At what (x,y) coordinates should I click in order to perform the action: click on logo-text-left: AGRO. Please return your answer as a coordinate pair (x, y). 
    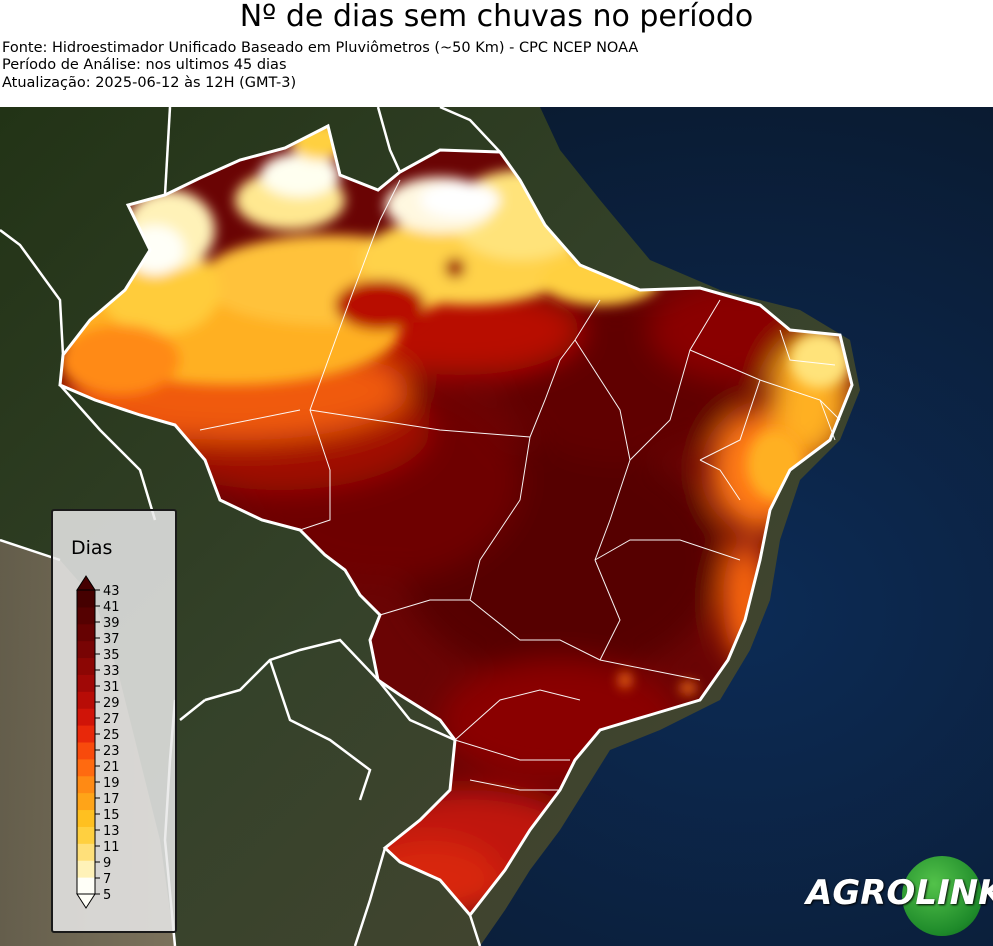
    Looking at the image, I should click on (861, 893).